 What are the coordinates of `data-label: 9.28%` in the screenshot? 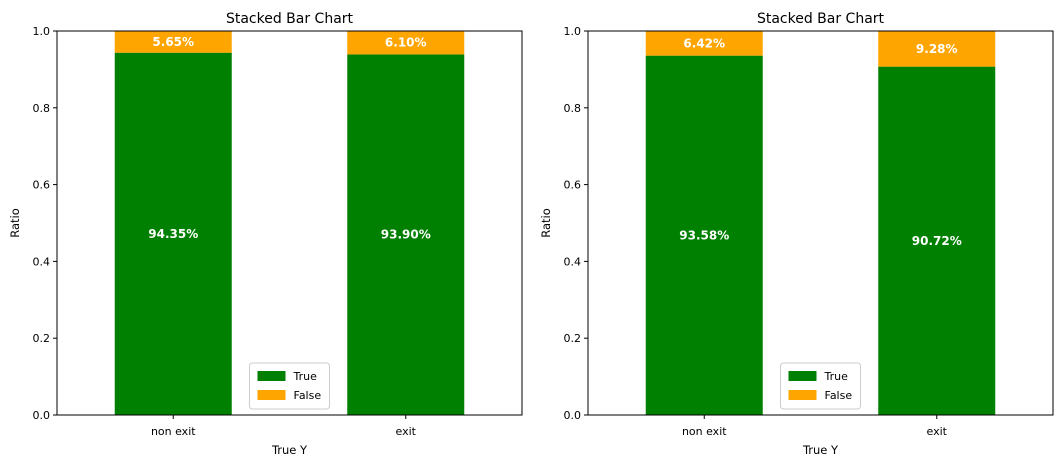 It's located at (937, 49).